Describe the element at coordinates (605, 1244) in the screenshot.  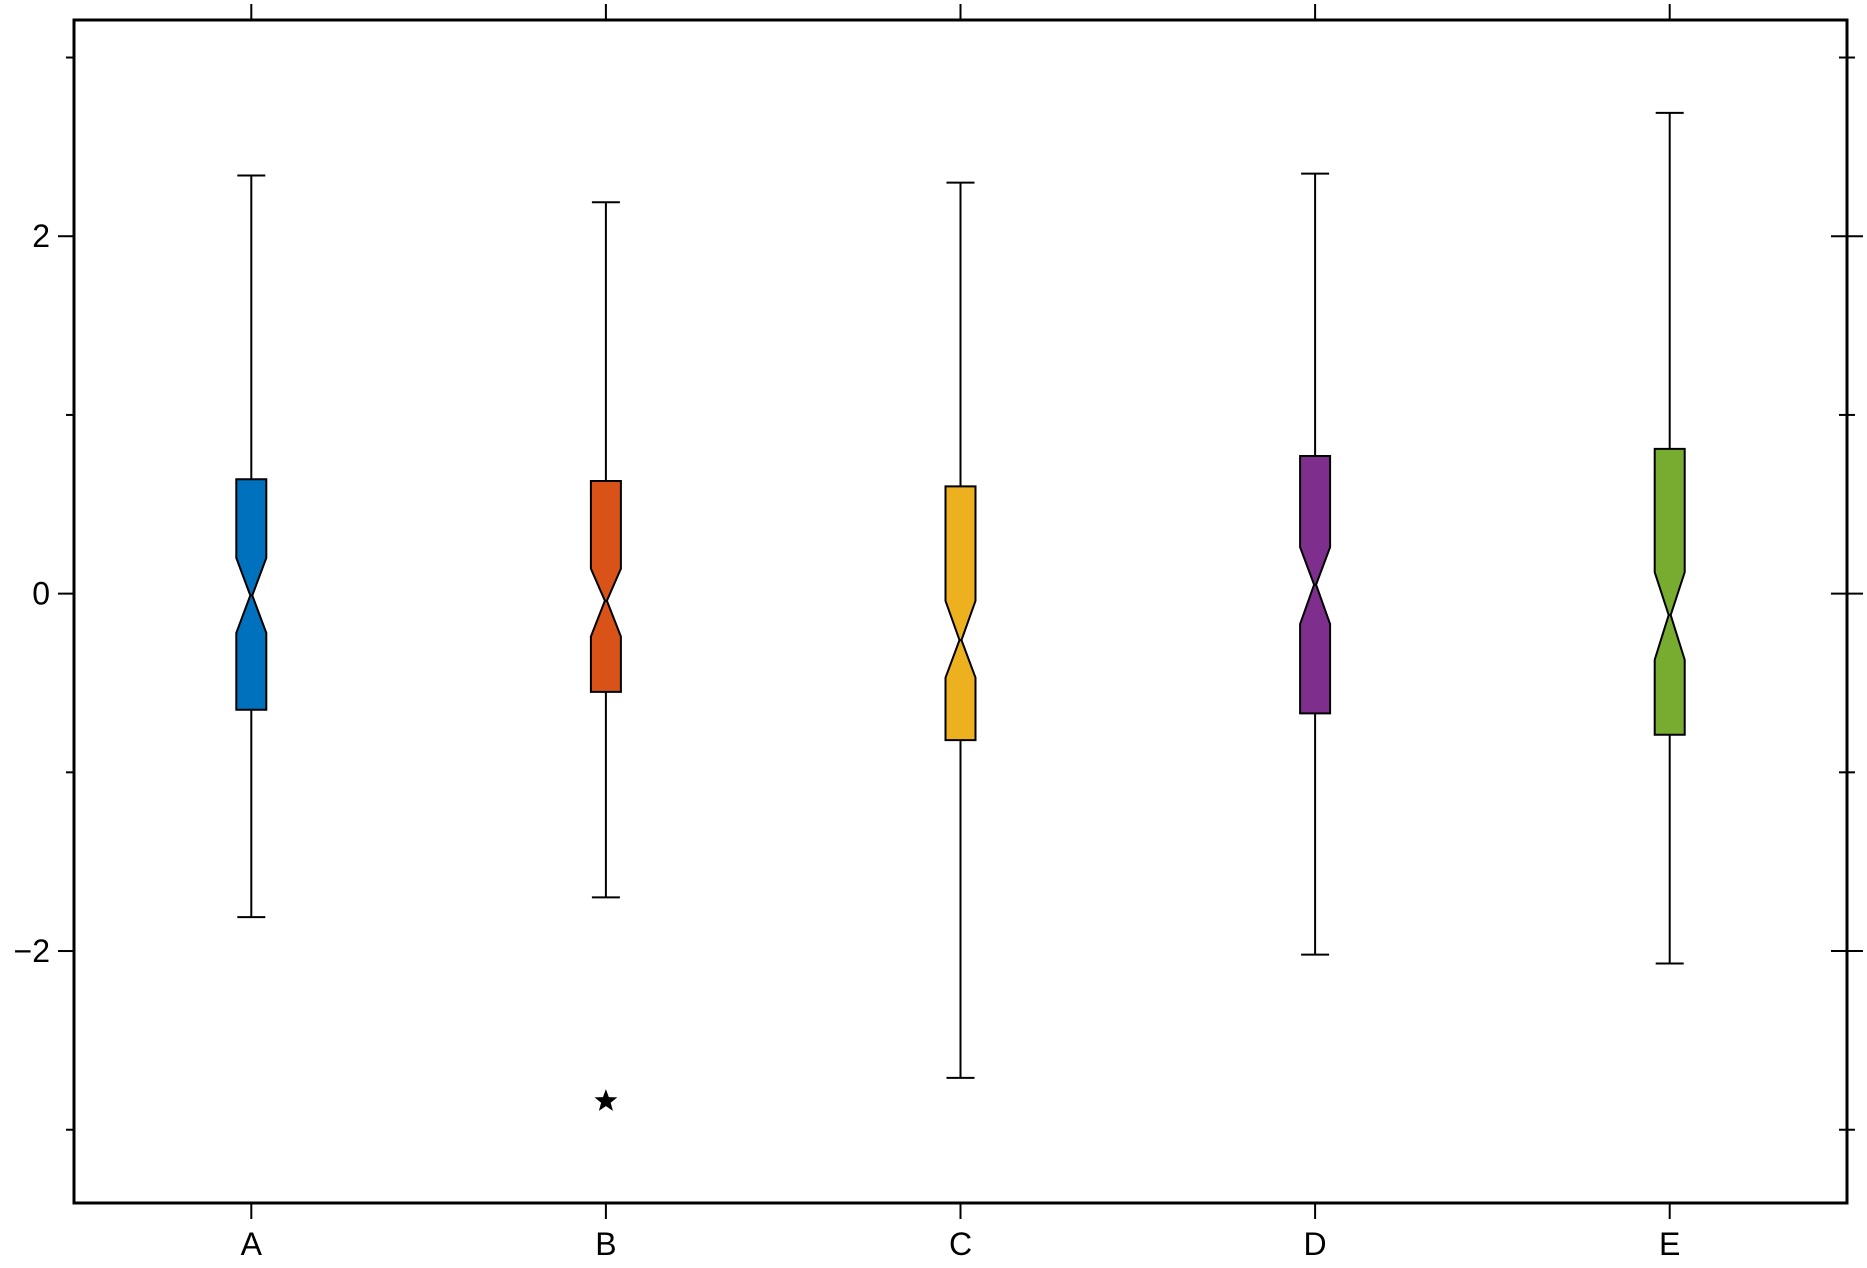
I see `x-tick-label-b: B` at that location.